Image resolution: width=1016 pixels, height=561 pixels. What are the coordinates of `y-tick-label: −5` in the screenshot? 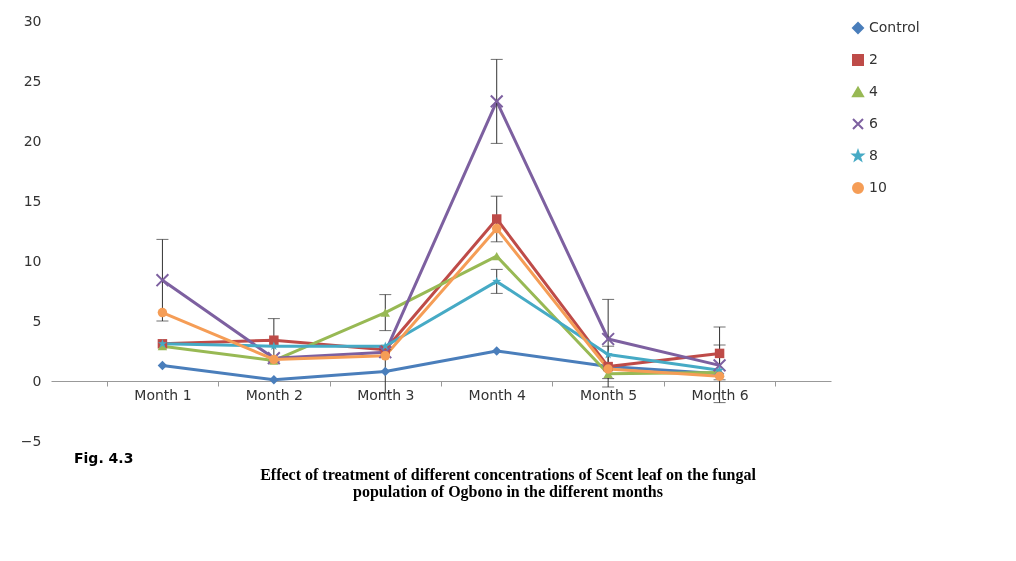 It's located at (31, 440).